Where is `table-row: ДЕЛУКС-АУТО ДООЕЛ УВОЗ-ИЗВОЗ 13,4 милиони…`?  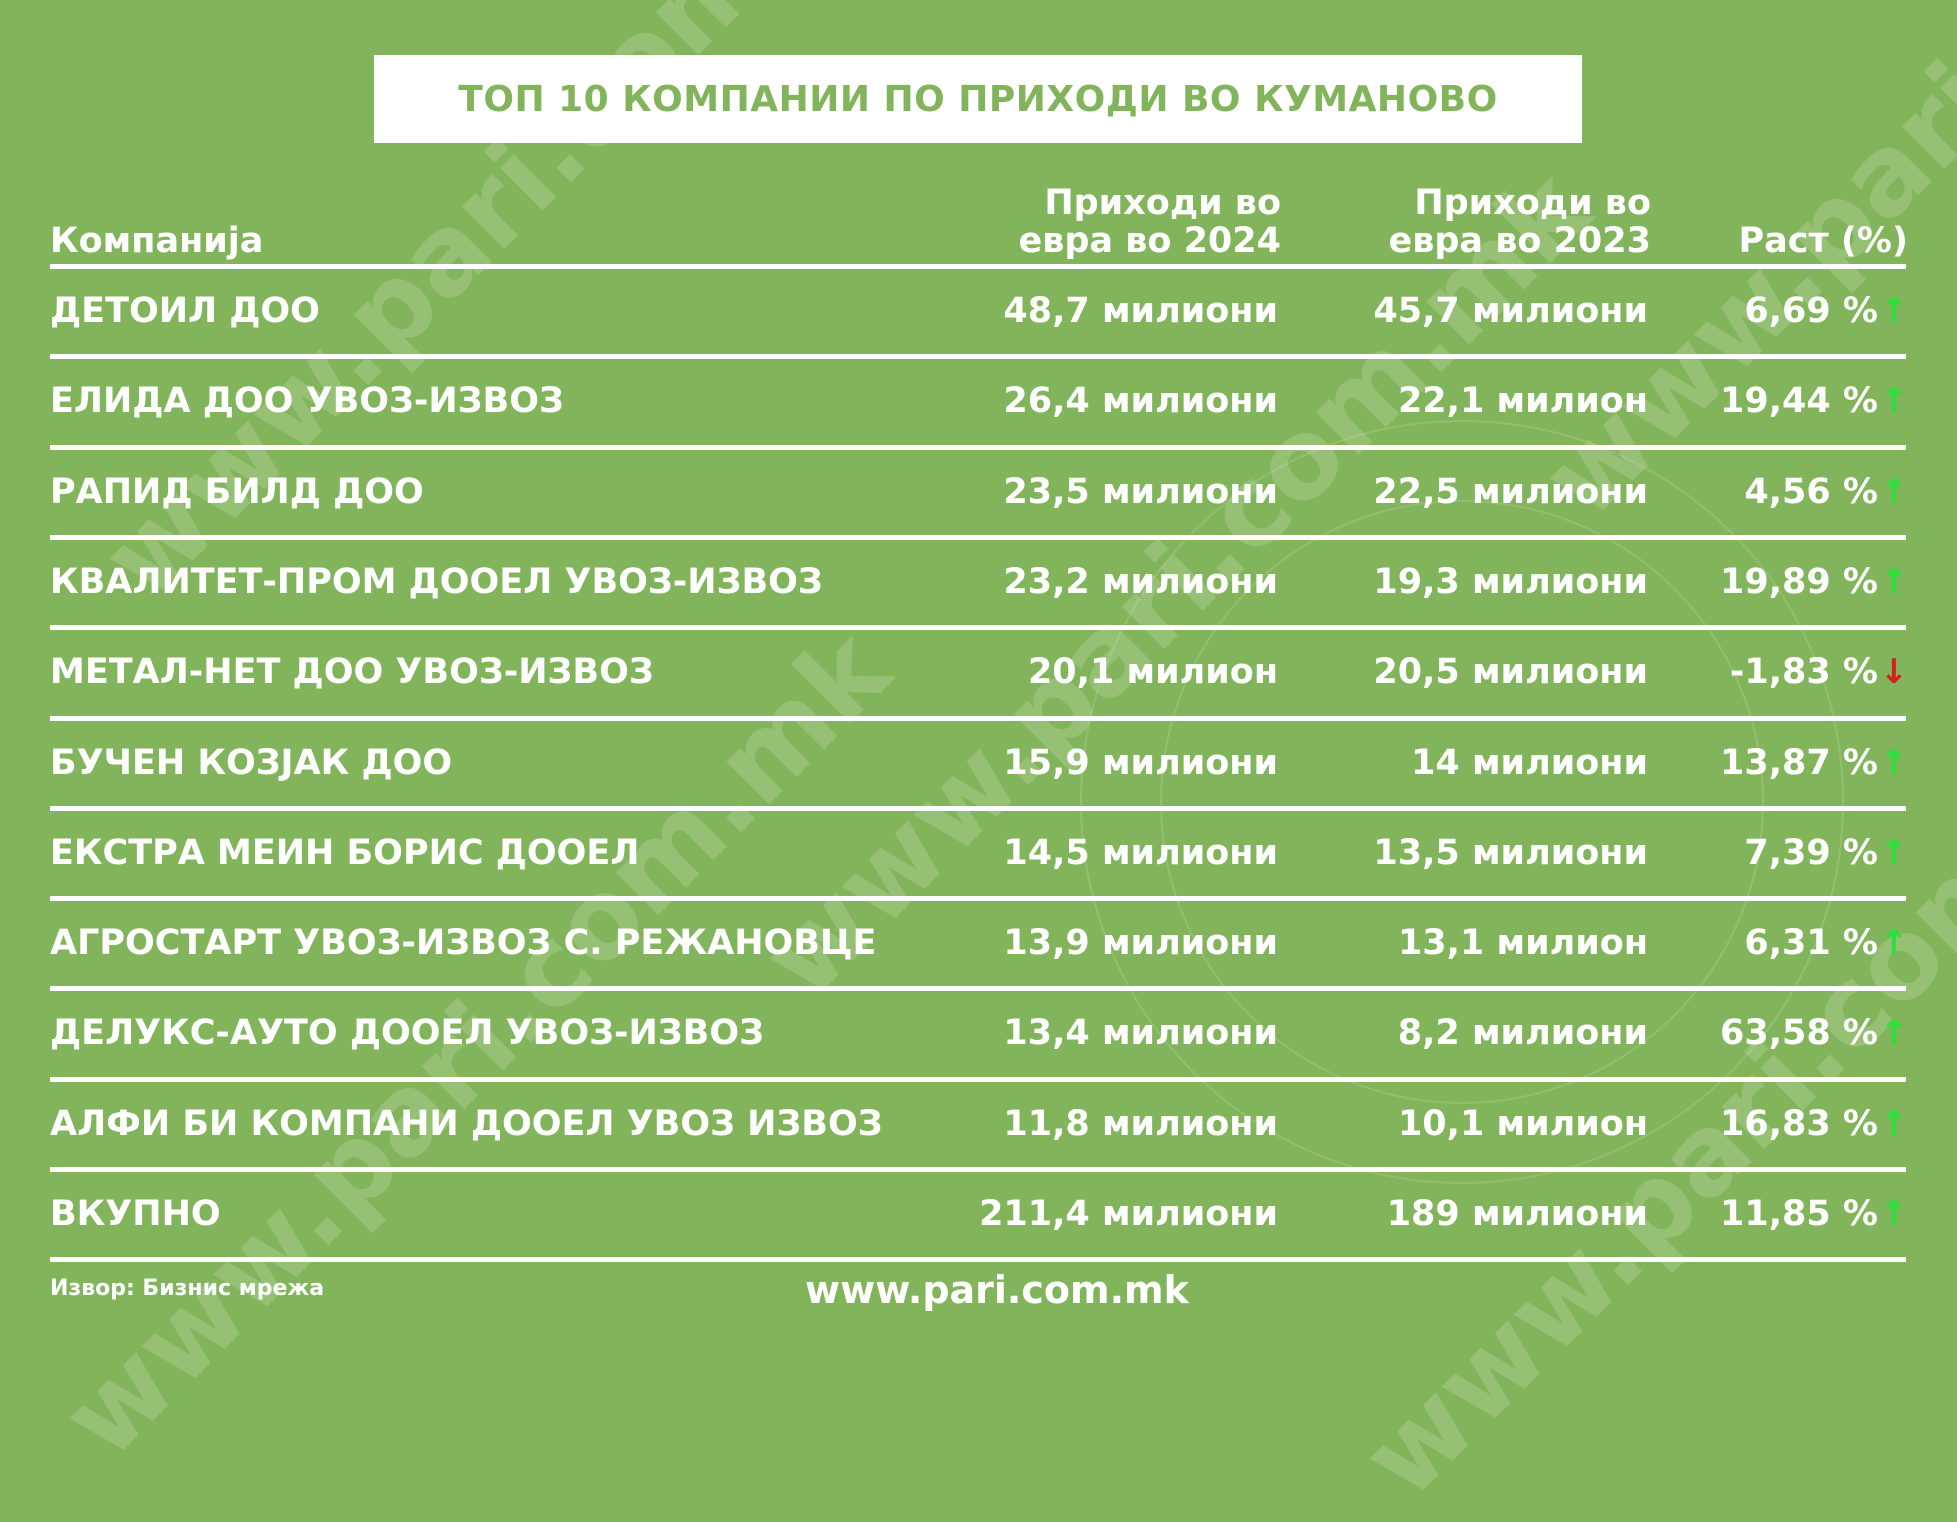 table-row: ДЕЛУКС-АУТО ДООЕЛ УВОЗ-ИЗВОЗ 13,4 милиони… is located at coordinates (979, 1036).